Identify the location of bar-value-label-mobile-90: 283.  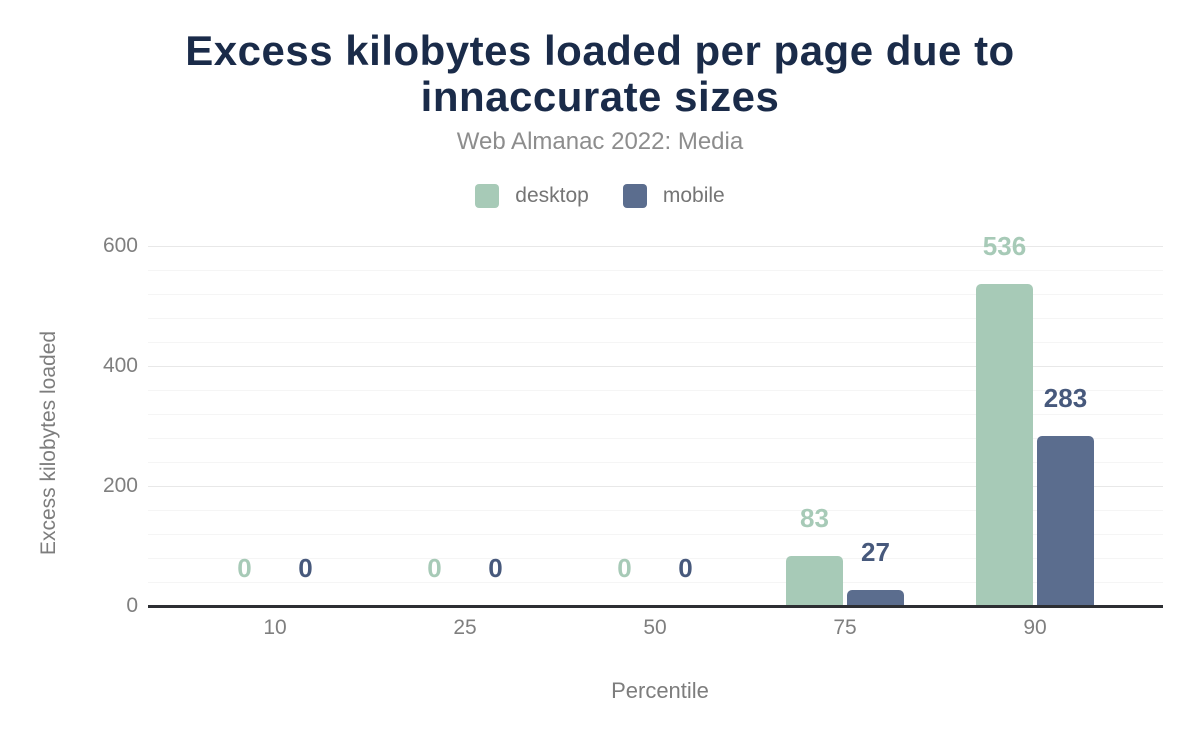
(1065, 398).